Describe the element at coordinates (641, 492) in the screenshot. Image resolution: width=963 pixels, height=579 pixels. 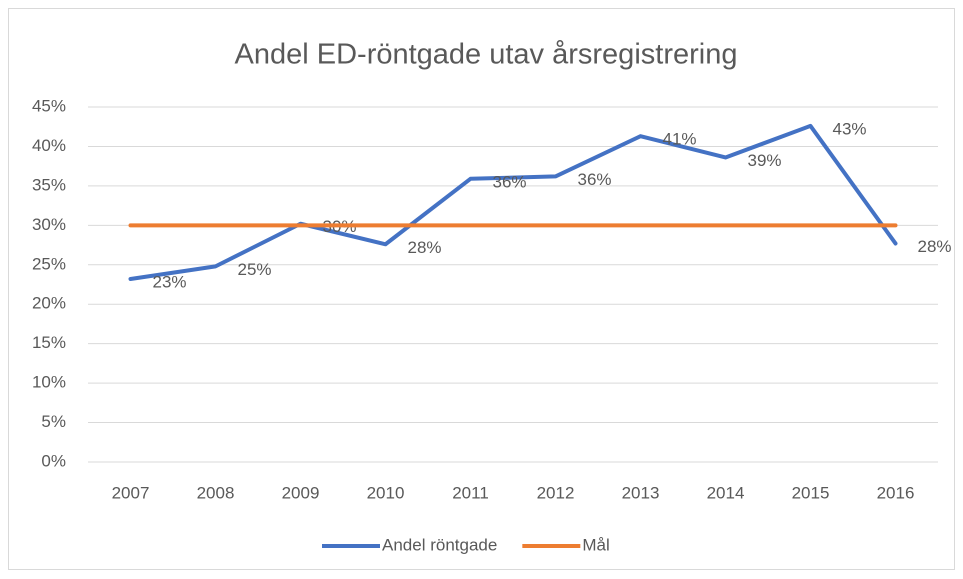
I see `x-tick-label: 2013` at that location.